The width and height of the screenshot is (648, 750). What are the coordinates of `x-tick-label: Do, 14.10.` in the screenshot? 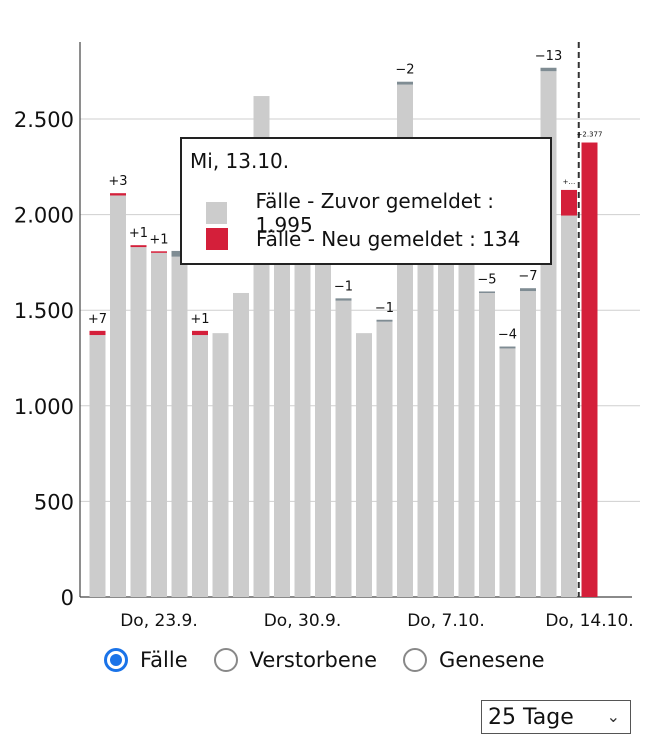 It's located at (589, 621).